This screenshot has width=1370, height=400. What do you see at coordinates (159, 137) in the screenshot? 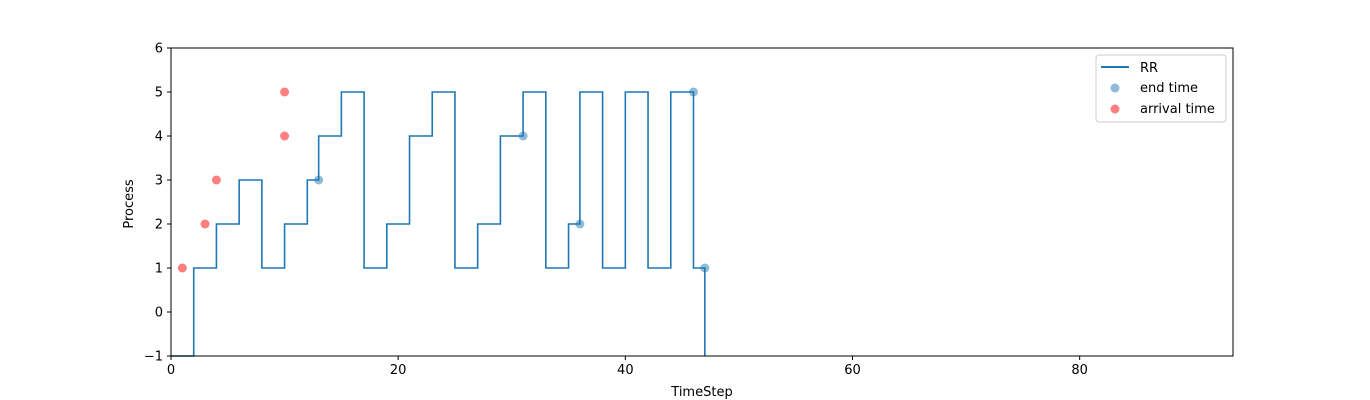
I see `y-tick-label: 4` at bounding box center [159, 137].